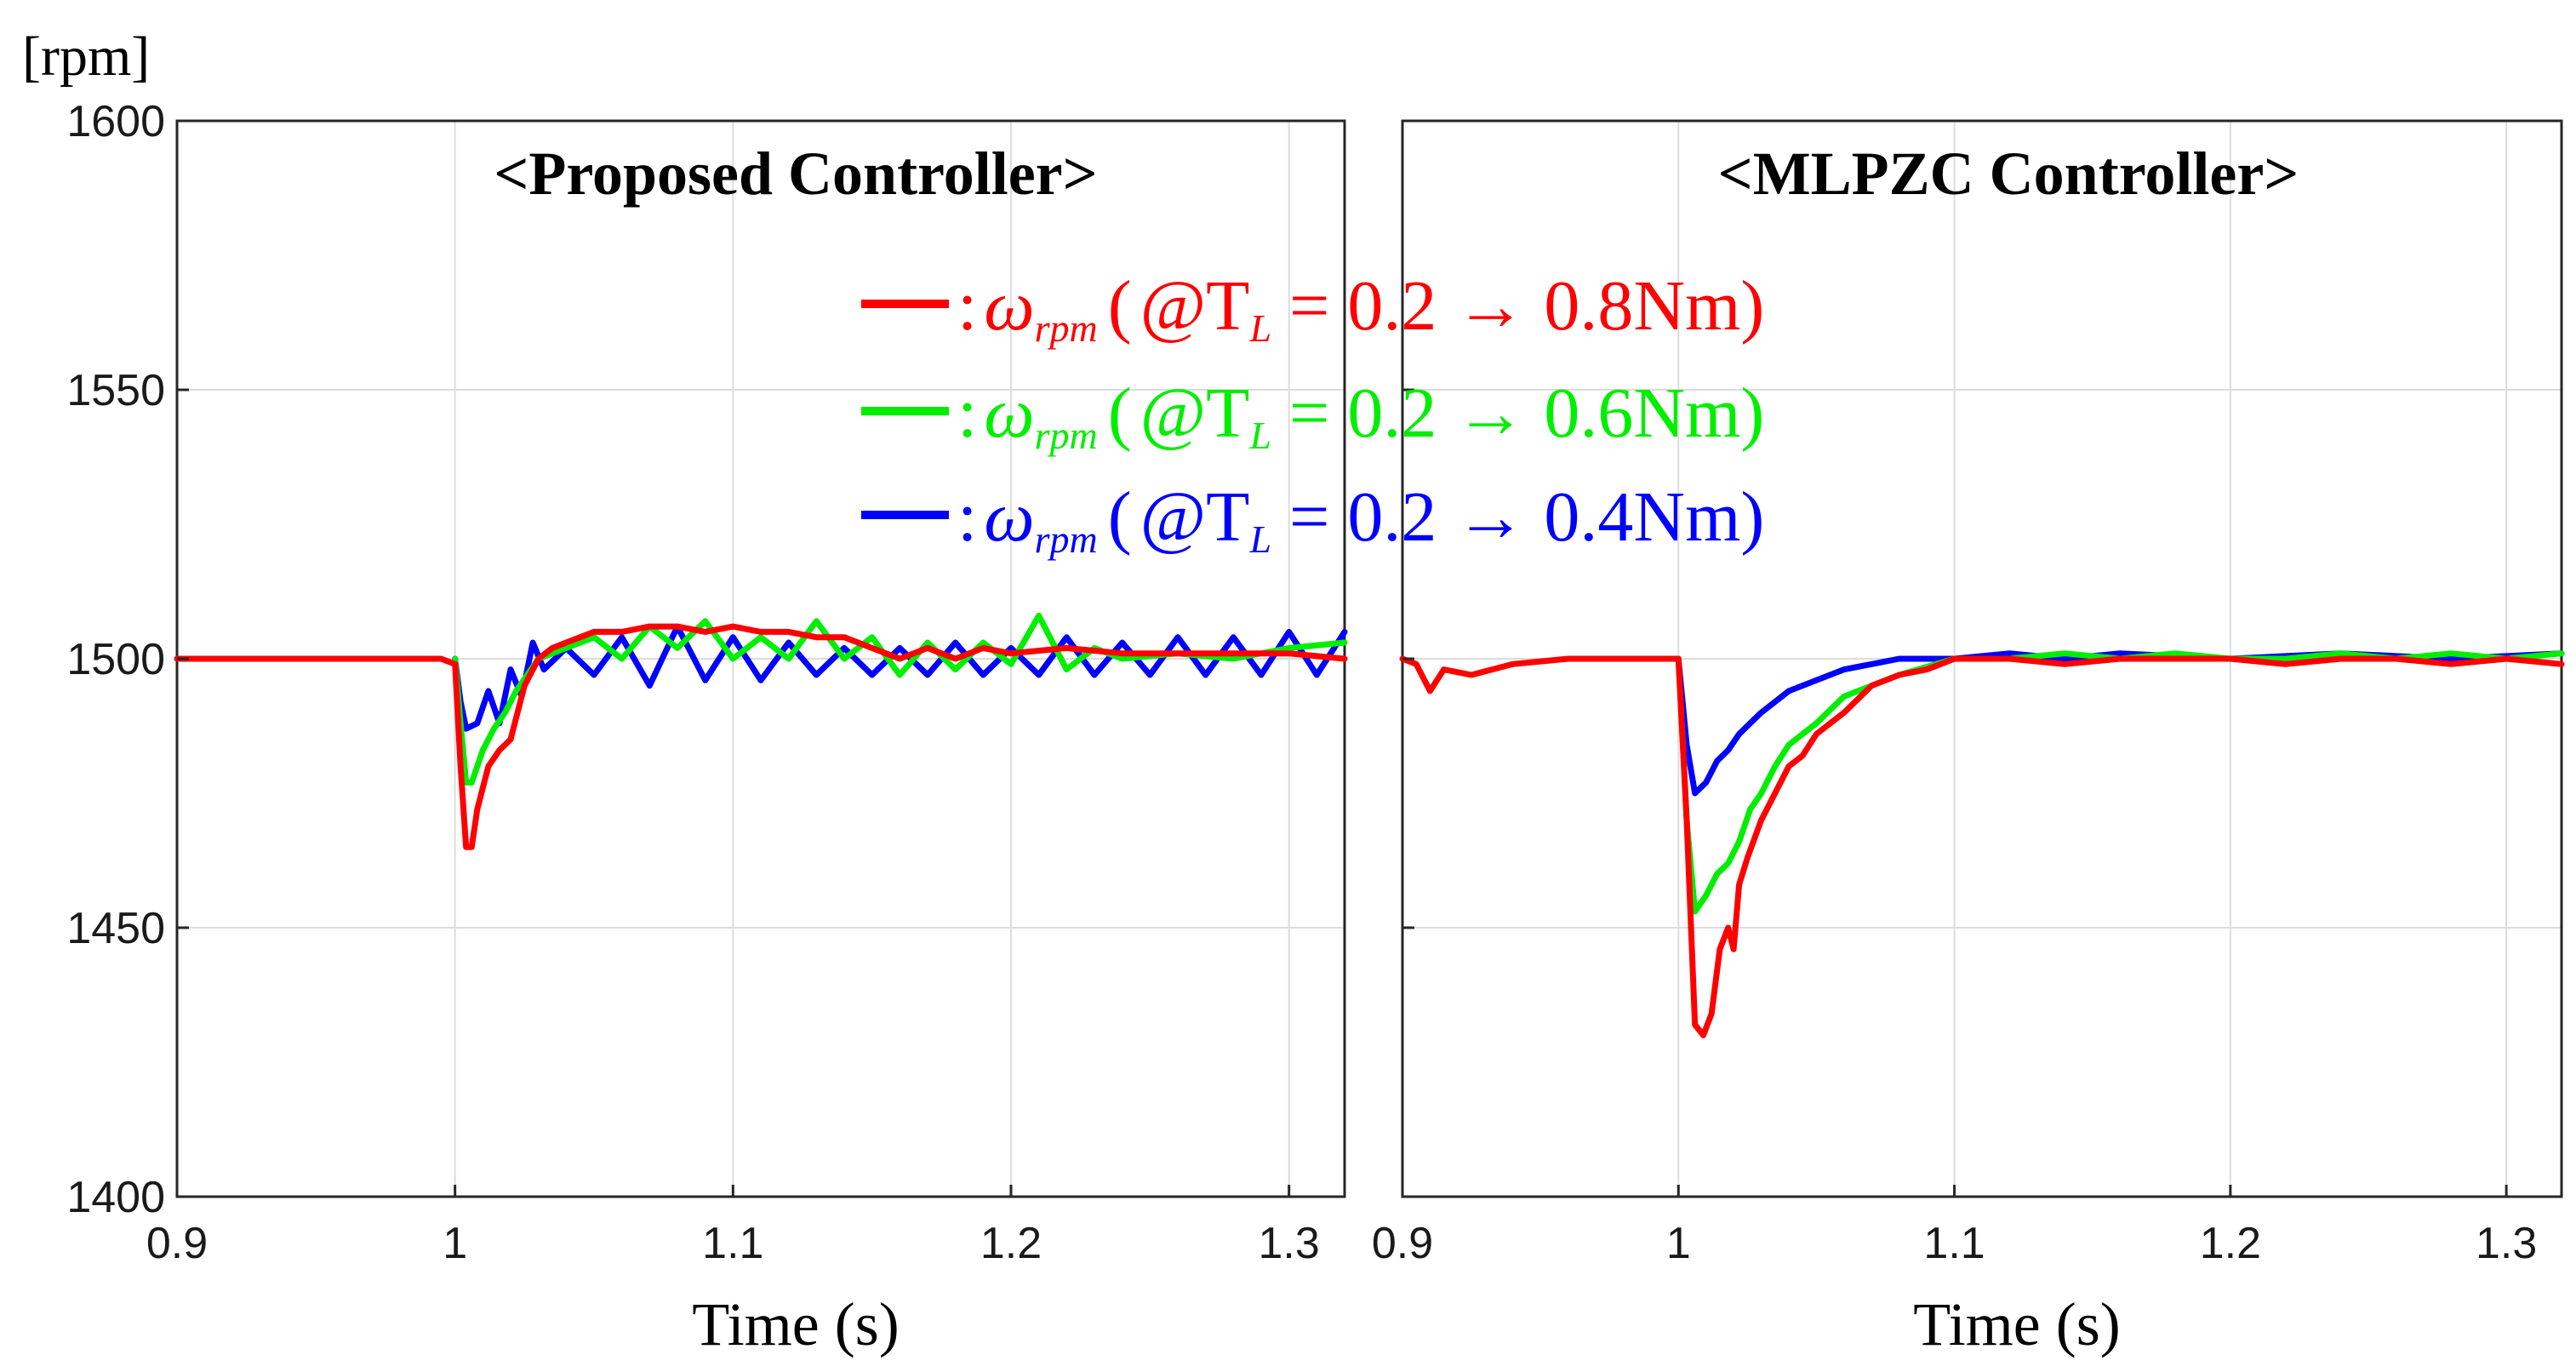 The width and height of the screenshot is (2576, 1372). I want to click on panel-proposed-series, so click(761, 731).